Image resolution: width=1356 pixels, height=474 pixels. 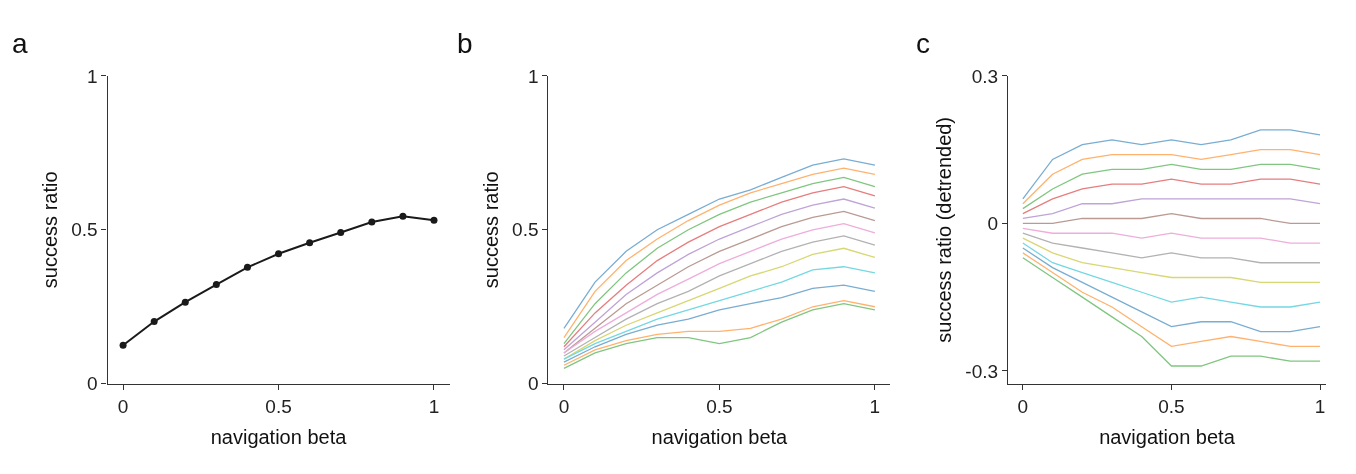 I want to click on chart-title: a, so click(x=20, y=43).